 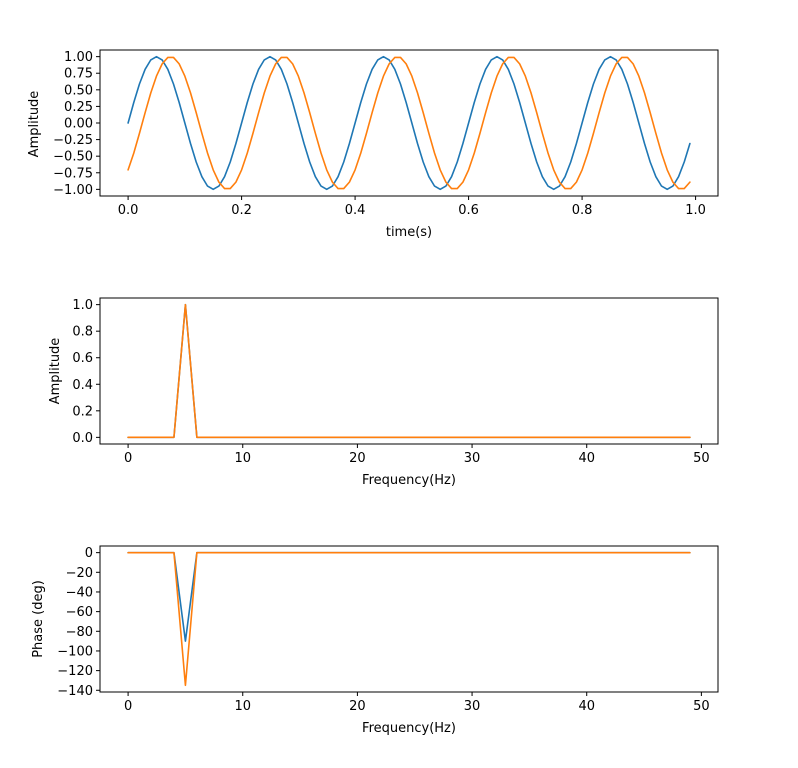 I want to click on chart-0-series-1-line, so click(x=409, y=123).